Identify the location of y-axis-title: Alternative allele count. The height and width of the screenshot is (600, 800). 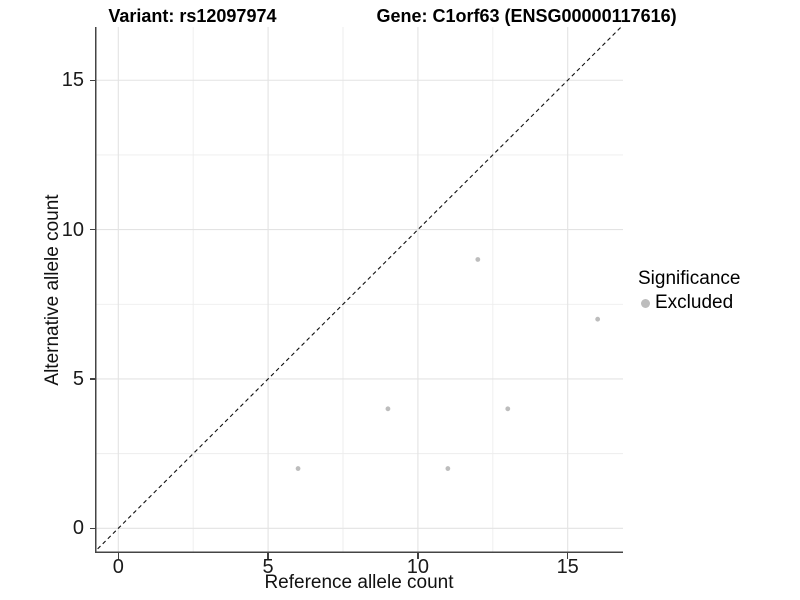
(52, 290).